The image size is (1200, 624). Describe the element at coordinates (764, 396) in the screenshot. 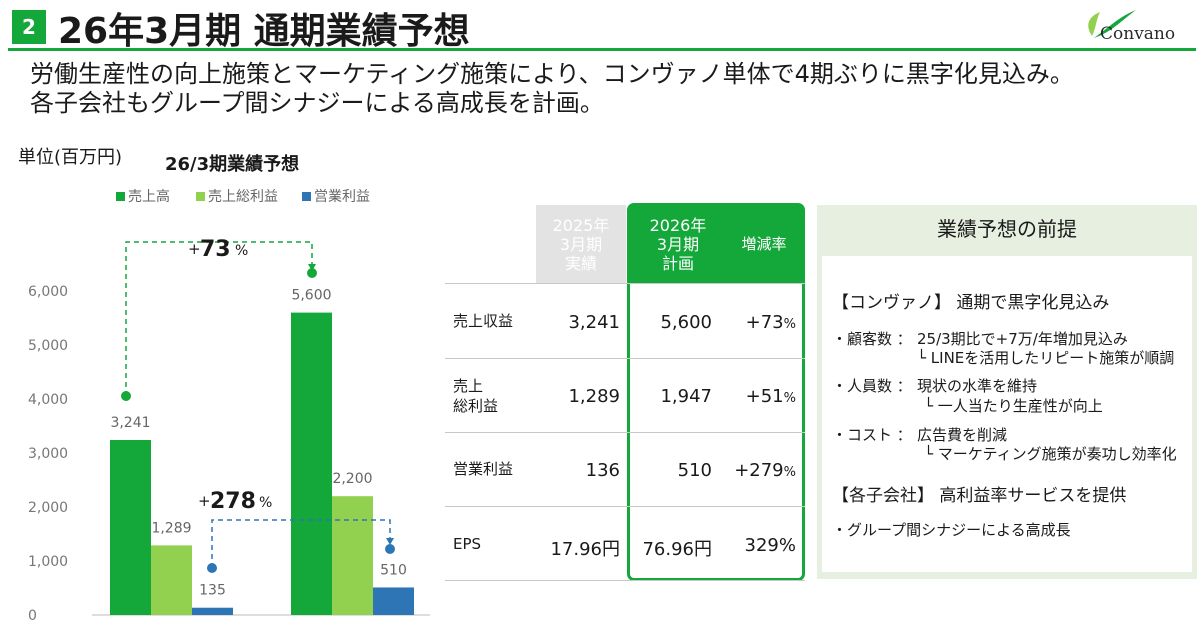

I see `change-number: +51` at that location.